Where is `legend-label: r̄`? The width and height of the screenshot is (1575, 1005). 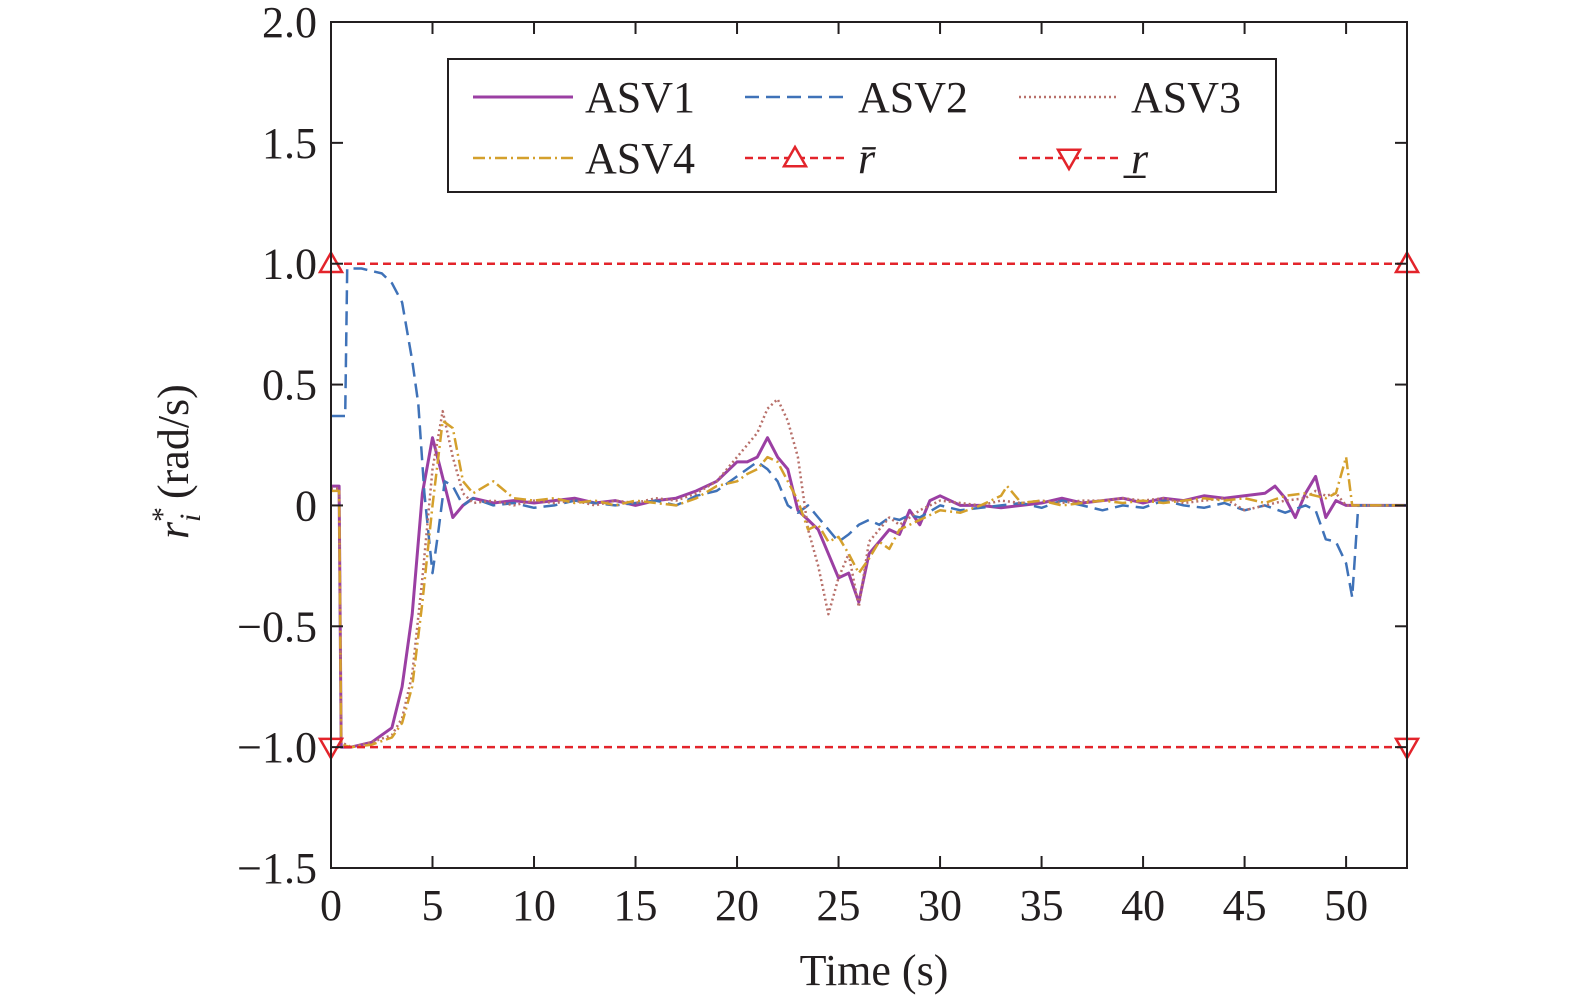 legend-label: r̄ is located at coordinates (867, 158).